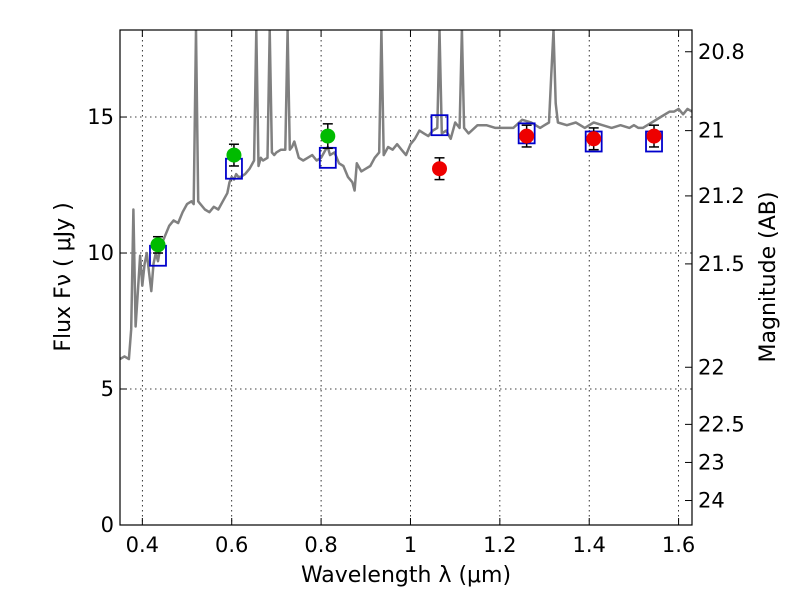 Image resolution: width=800 pixels, height=600 pixels. Describe the element at coordinates (410, 545) in the screenshot. I see `x-tick-label: 1` at that location.